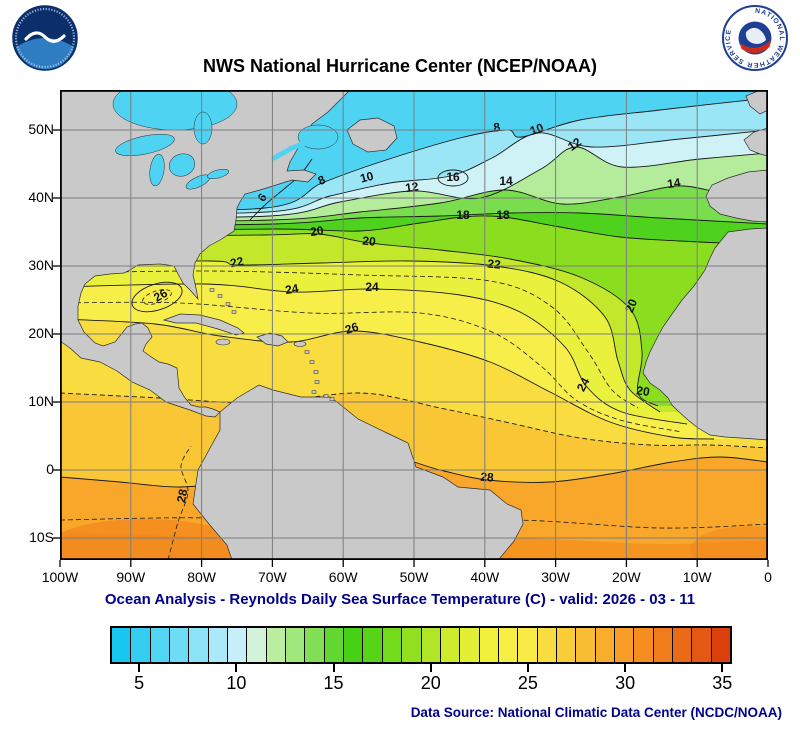  Describe the element at coordinates (272, 577) in the screenshot. I see `lon-tick-label: 70W` at that location.